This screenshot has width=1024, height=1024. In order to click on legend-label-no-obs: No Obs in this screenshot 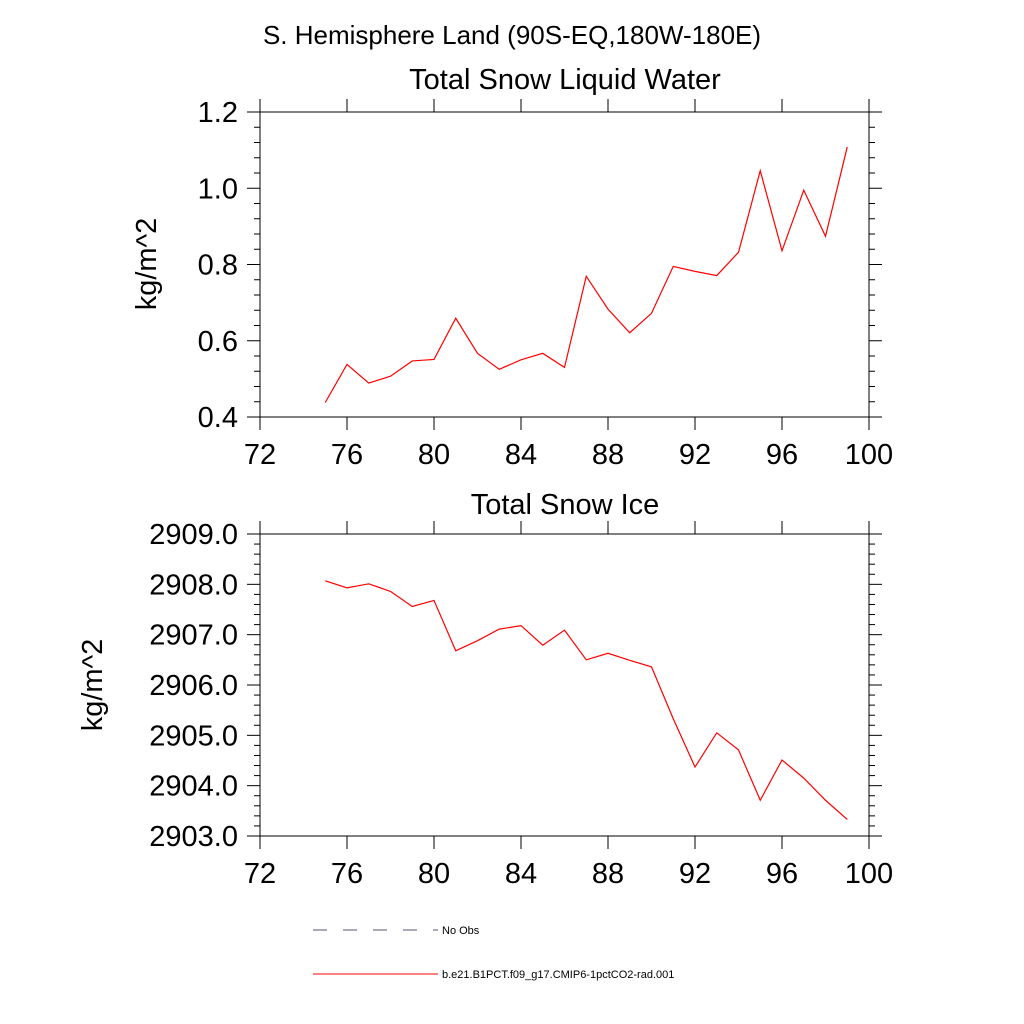, I will do `click(461, 931)`.